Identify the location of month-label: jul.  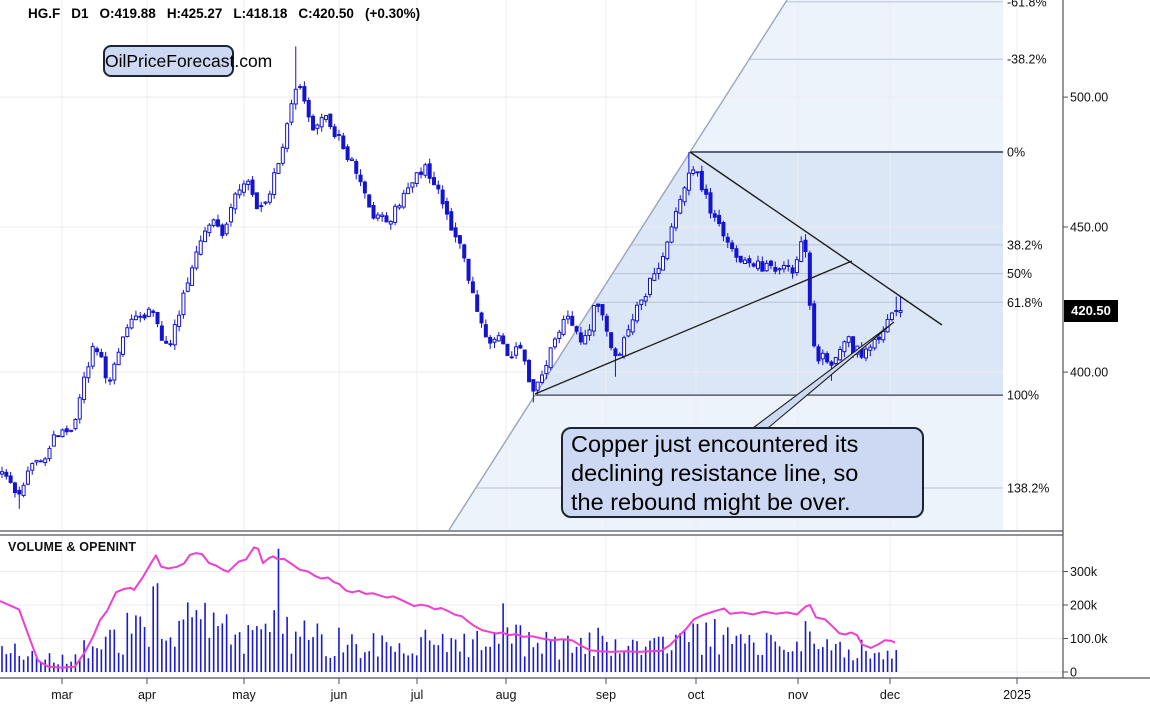
(417, 695).